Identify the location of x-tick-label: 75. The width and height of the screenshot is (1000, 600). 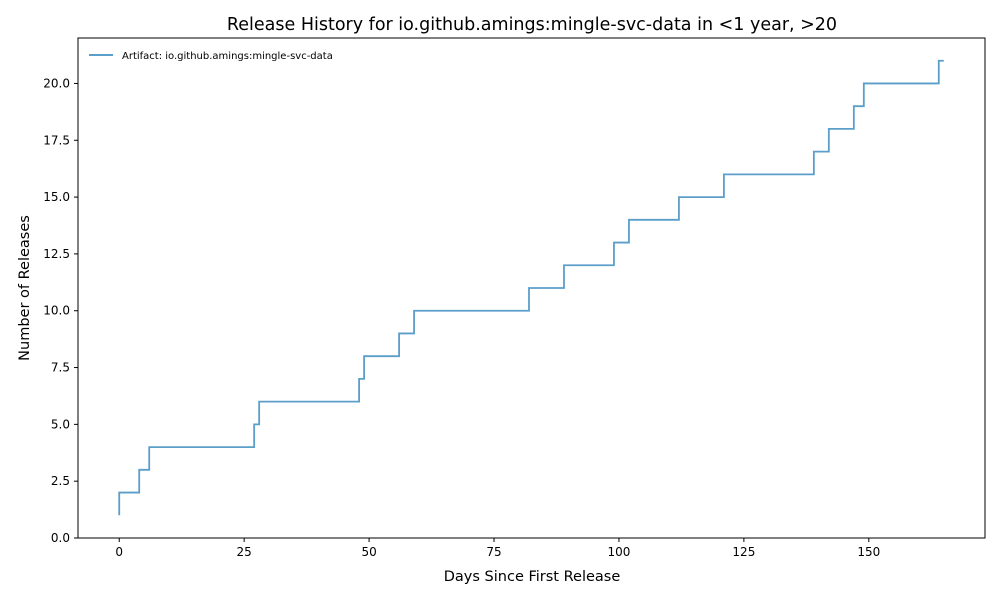
(493, 552).